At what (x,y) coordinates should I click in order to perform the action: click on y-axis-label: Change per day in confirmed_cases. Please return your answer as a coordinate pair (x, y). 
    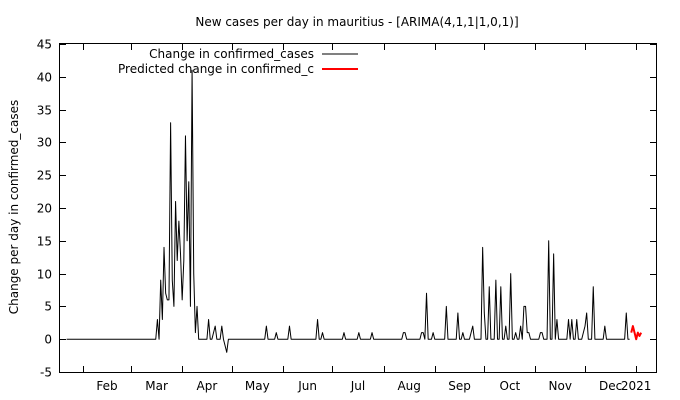
    Looking at the image, I should click on (14, 207).